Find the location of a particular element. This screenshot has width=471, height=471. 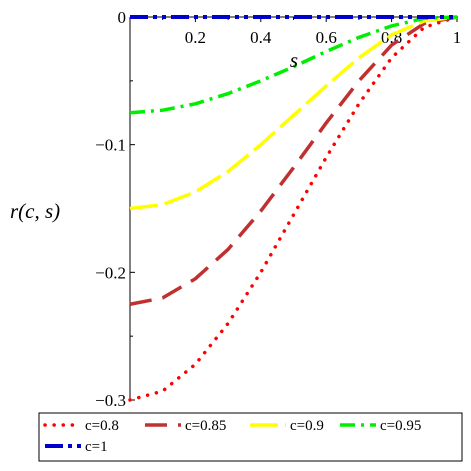

y-tick-label: −0.2 is located at coordinates (110, 272).